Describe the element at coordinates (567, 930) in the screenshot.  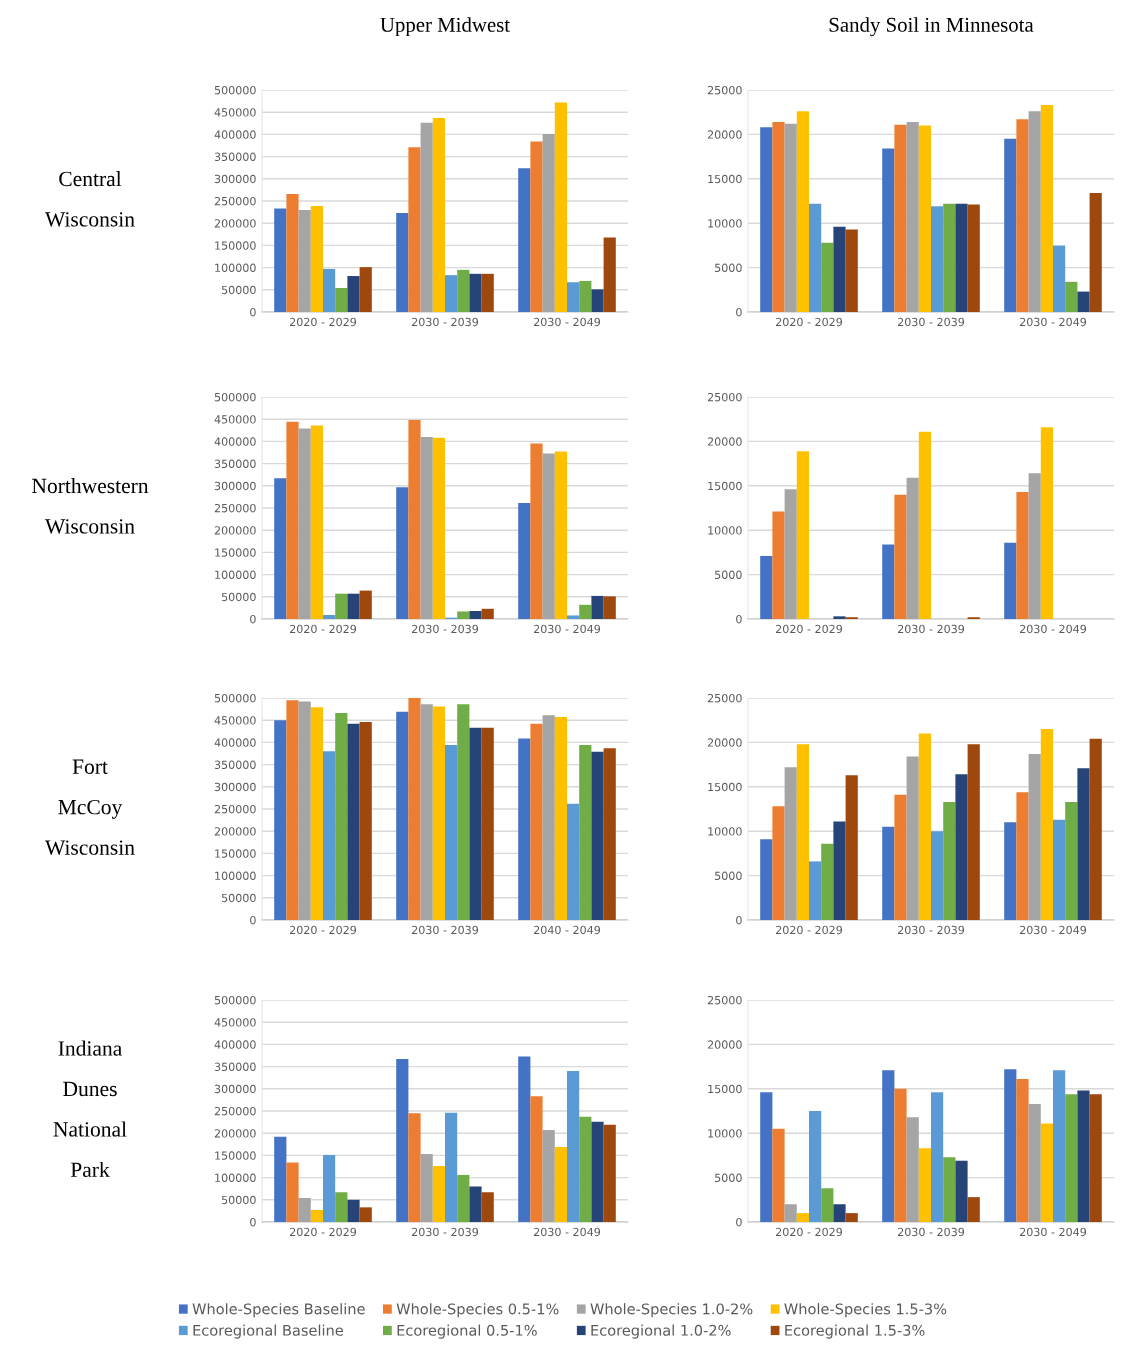
I see `x-tick-label: 2040 - 2049` at that location.